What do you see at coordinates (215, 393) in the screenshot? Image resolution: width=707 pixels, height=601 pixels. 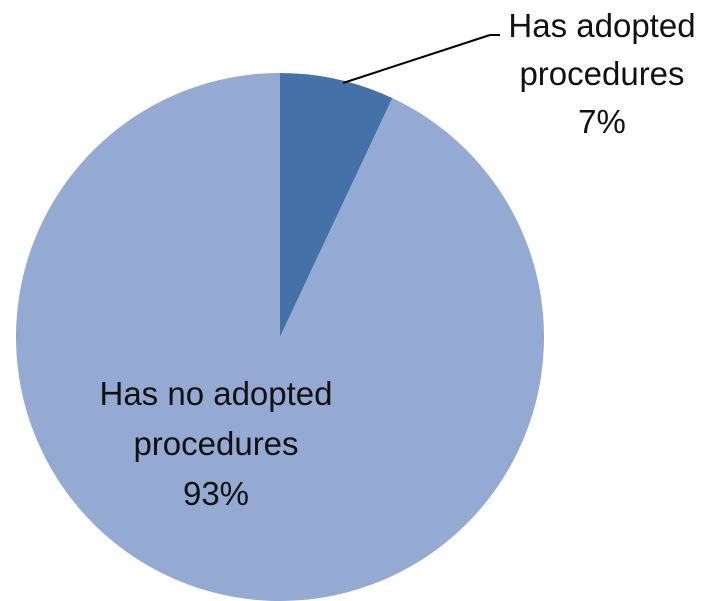 I see `slice-label-not-adopted-line1: Has no adopted` at bounding box center [215, 393].